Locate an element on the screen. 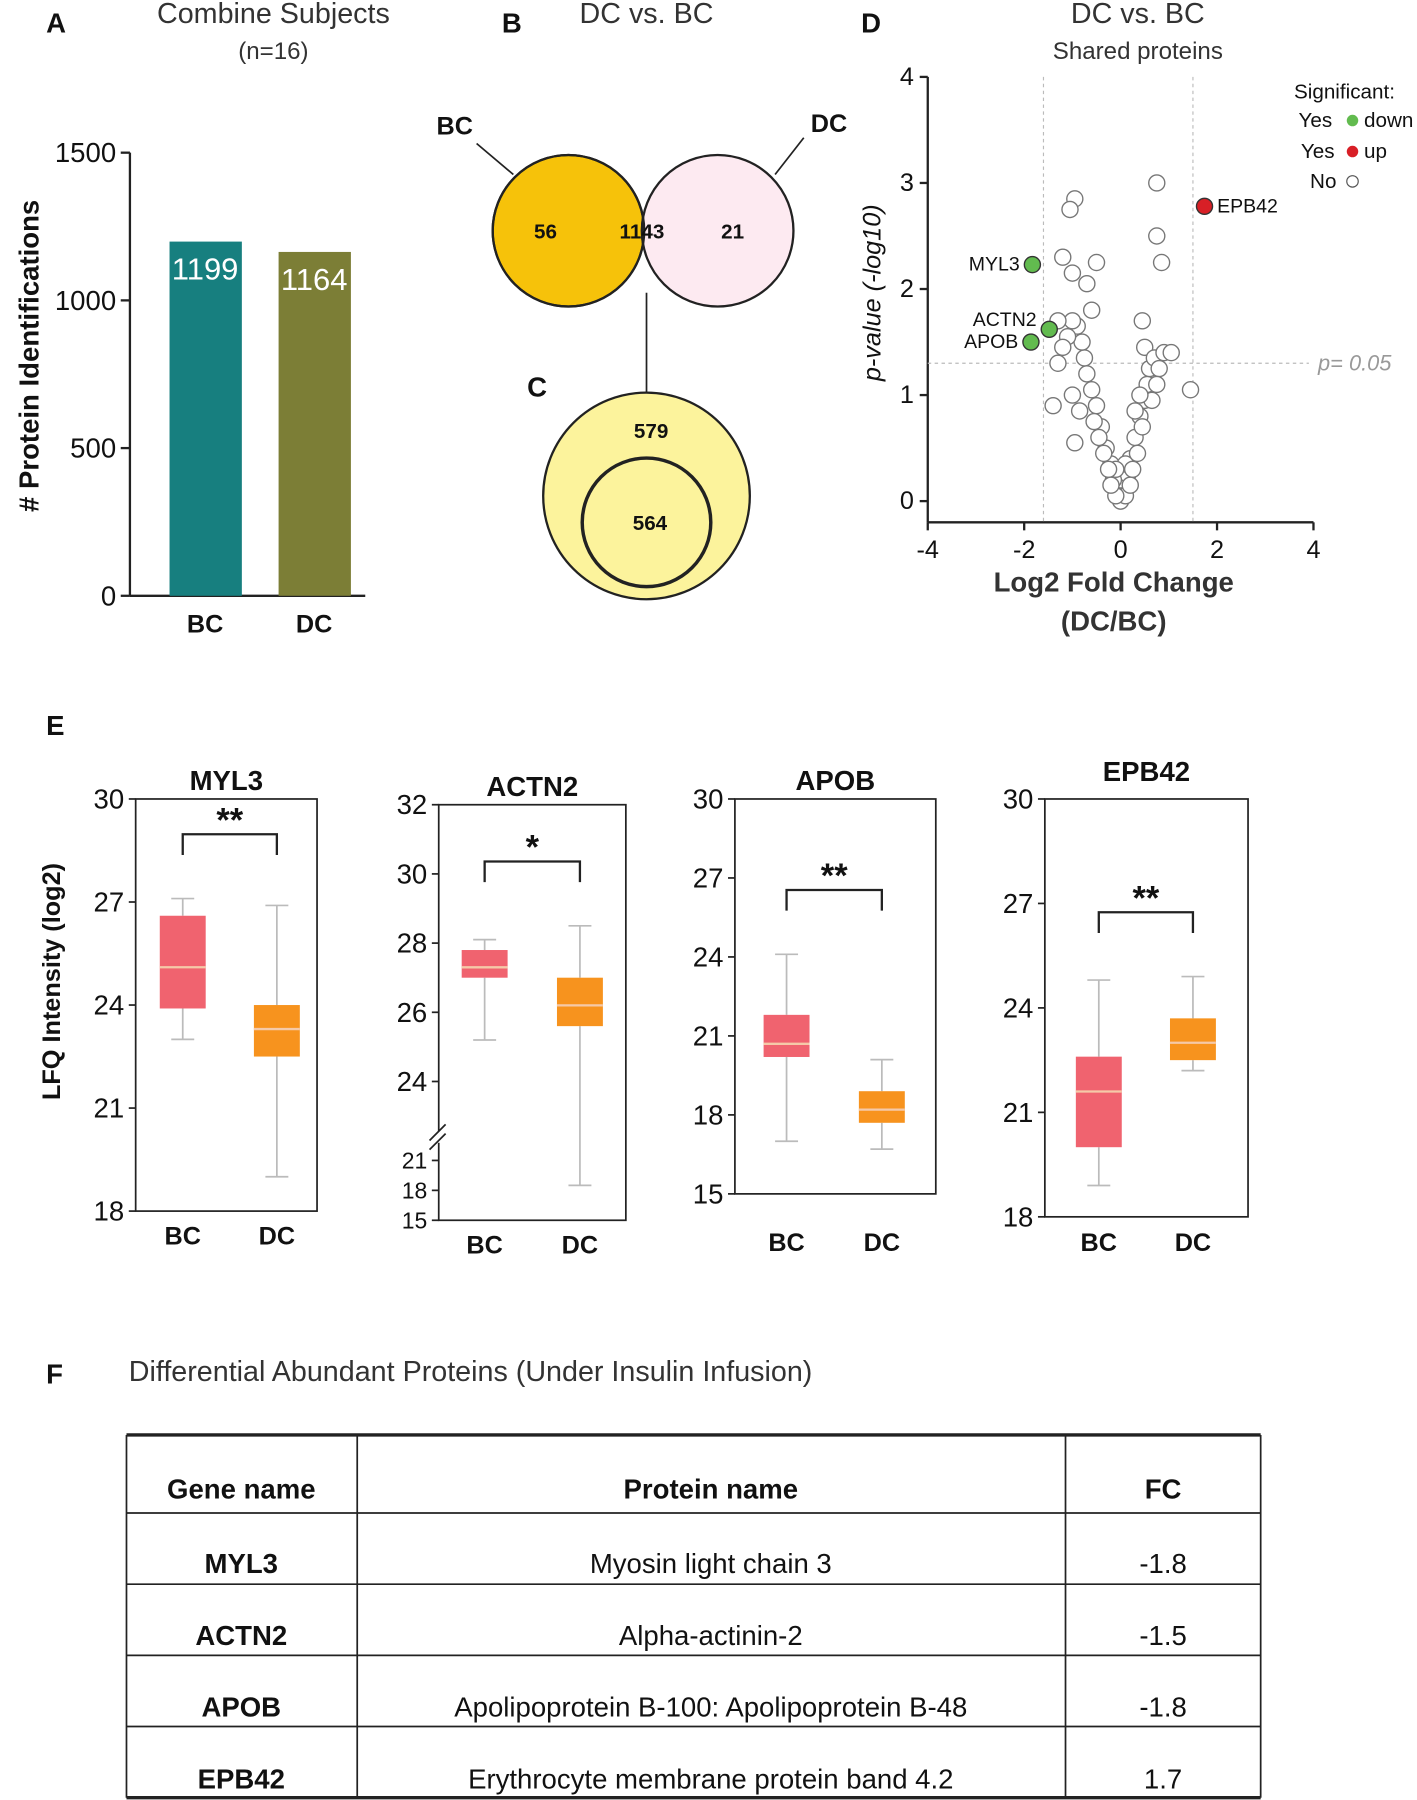 The height and width of the screenshot is (1800, 1417). set-label: BC is located at coordinates (455, 126).